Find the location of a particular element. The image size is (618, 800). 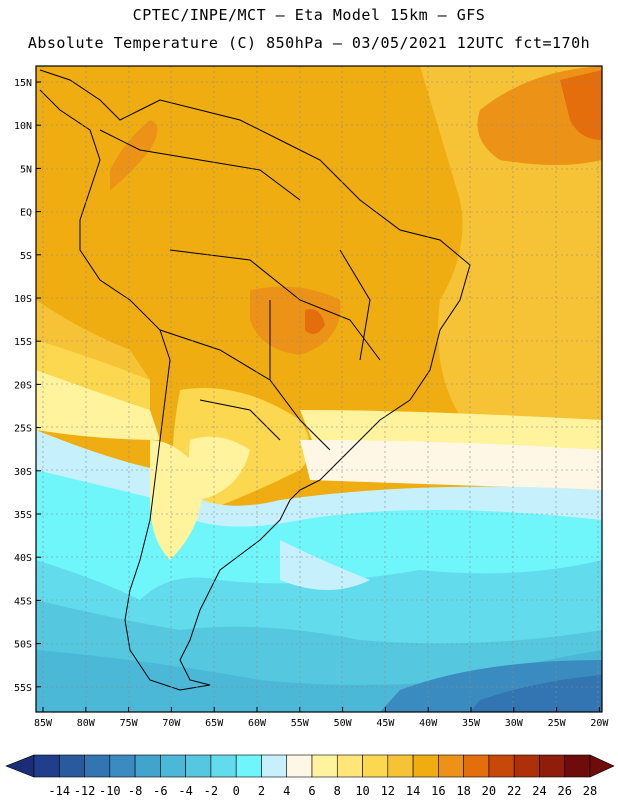

colorbar-label: 4 is located at coordinates (286, 791).